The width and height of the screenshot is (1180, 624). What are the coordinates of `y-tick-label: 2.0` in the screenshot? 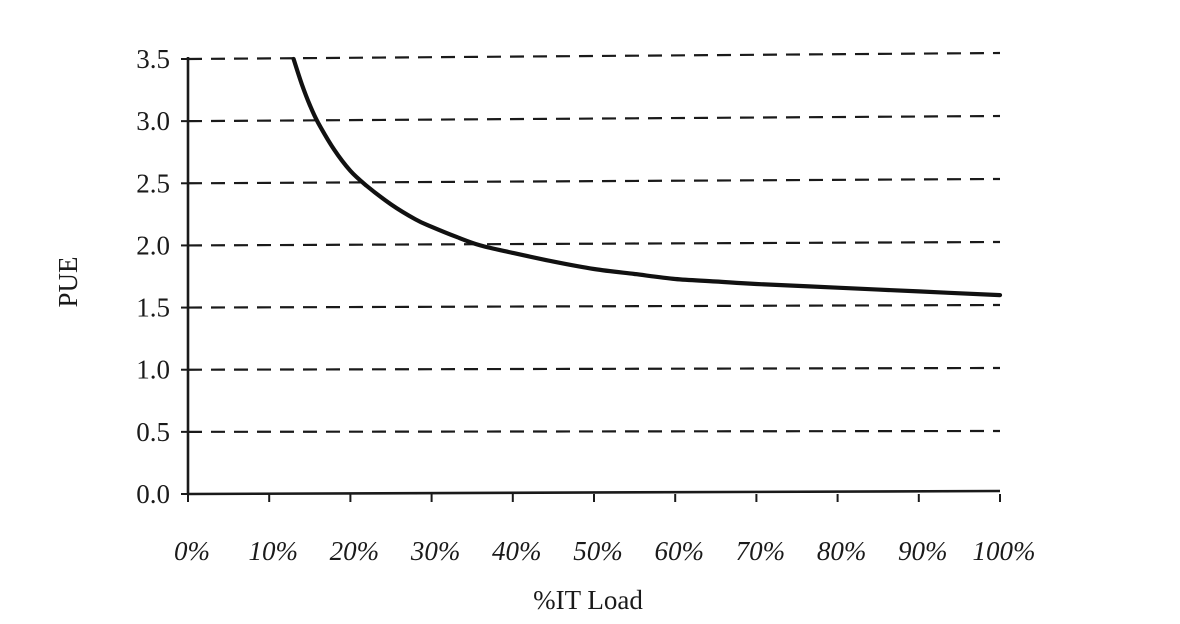 It's located at (153, 245).